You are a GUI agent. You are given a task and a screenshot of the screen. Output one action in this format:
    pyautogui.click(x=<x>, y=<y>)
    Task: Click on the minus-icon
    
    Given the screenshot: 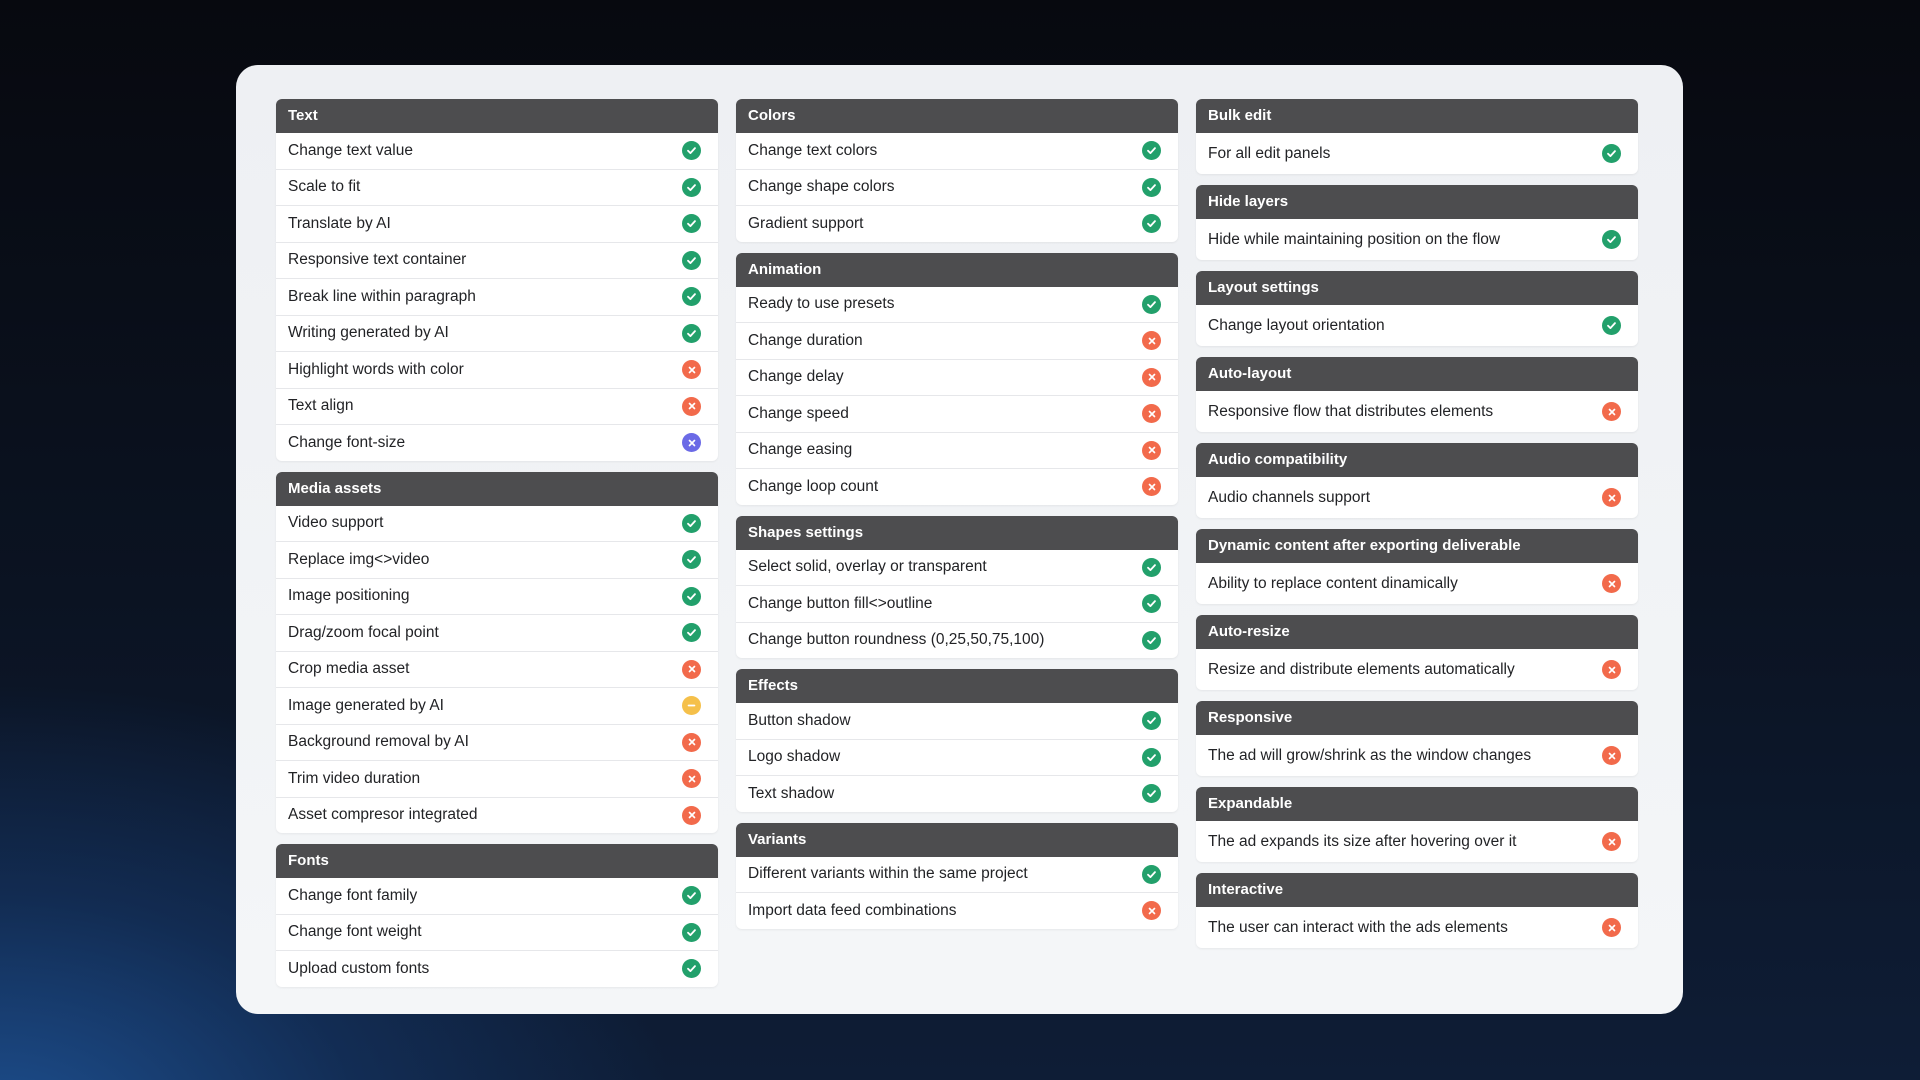 What is the action you would take?
    pyautogui.click(x=691, y=706)
    